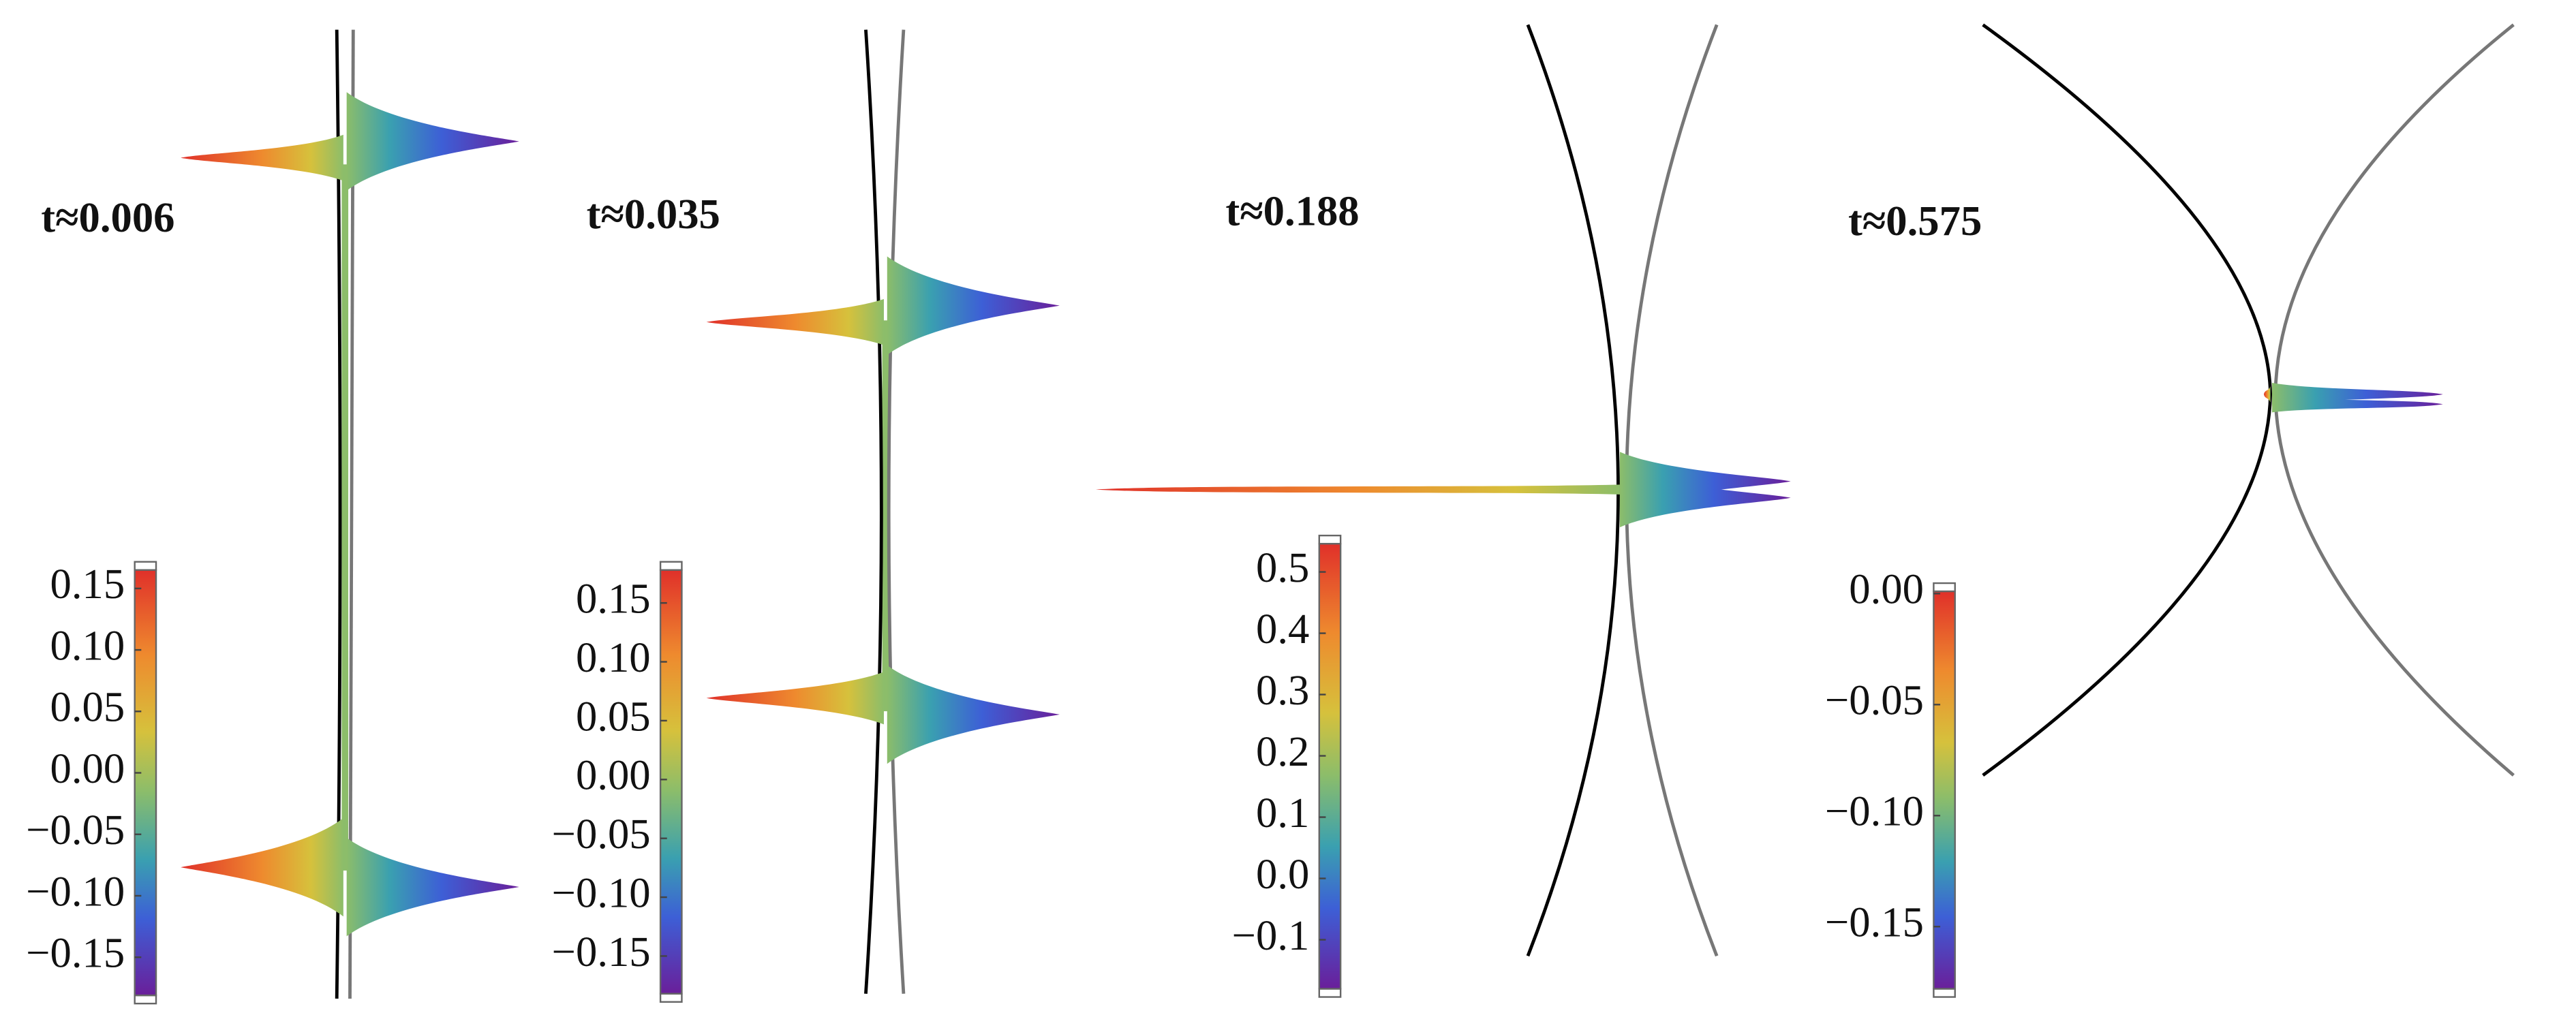 The height and width of the screenshot is (1030, 2576). I want to click on time-label: t≈0.035, so click(653, 214).